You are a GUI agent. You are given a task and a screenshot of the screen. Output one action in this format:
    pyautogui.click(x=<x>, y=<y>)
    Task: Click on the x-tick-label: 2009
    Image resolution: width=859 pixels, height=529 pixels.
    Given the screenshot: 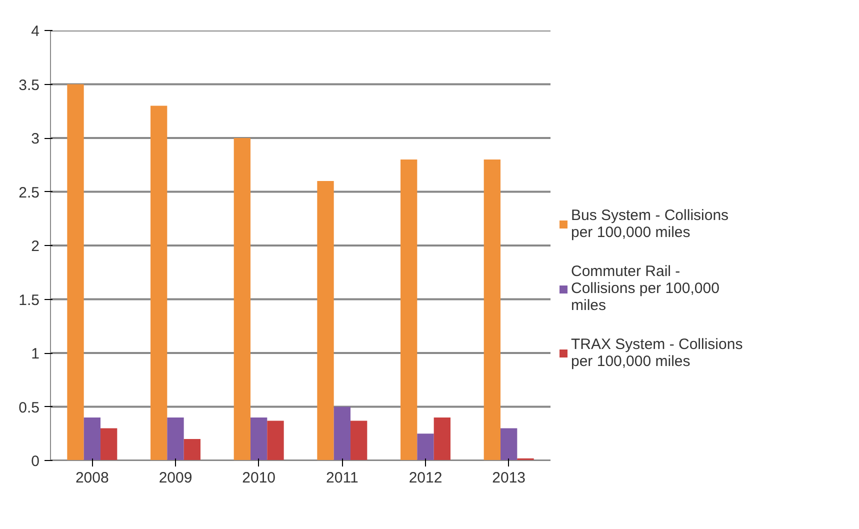 What is the action you would take?
    pyautogui.click(x=175, y=478)
    